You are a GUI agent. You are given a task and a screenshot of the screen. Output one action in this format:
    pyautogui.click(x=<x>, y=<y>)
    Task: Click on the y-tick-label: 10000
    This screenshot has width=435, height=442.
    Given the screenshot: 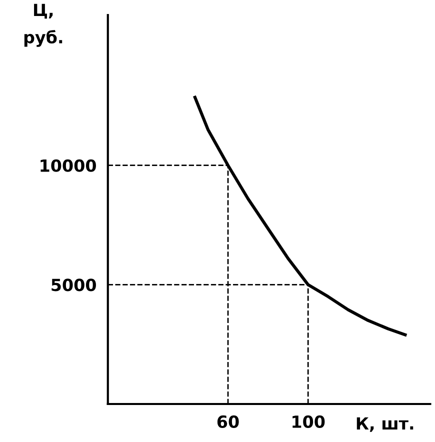 What is the action you would take?
    pyautogui.click(x=68, y=165)
    